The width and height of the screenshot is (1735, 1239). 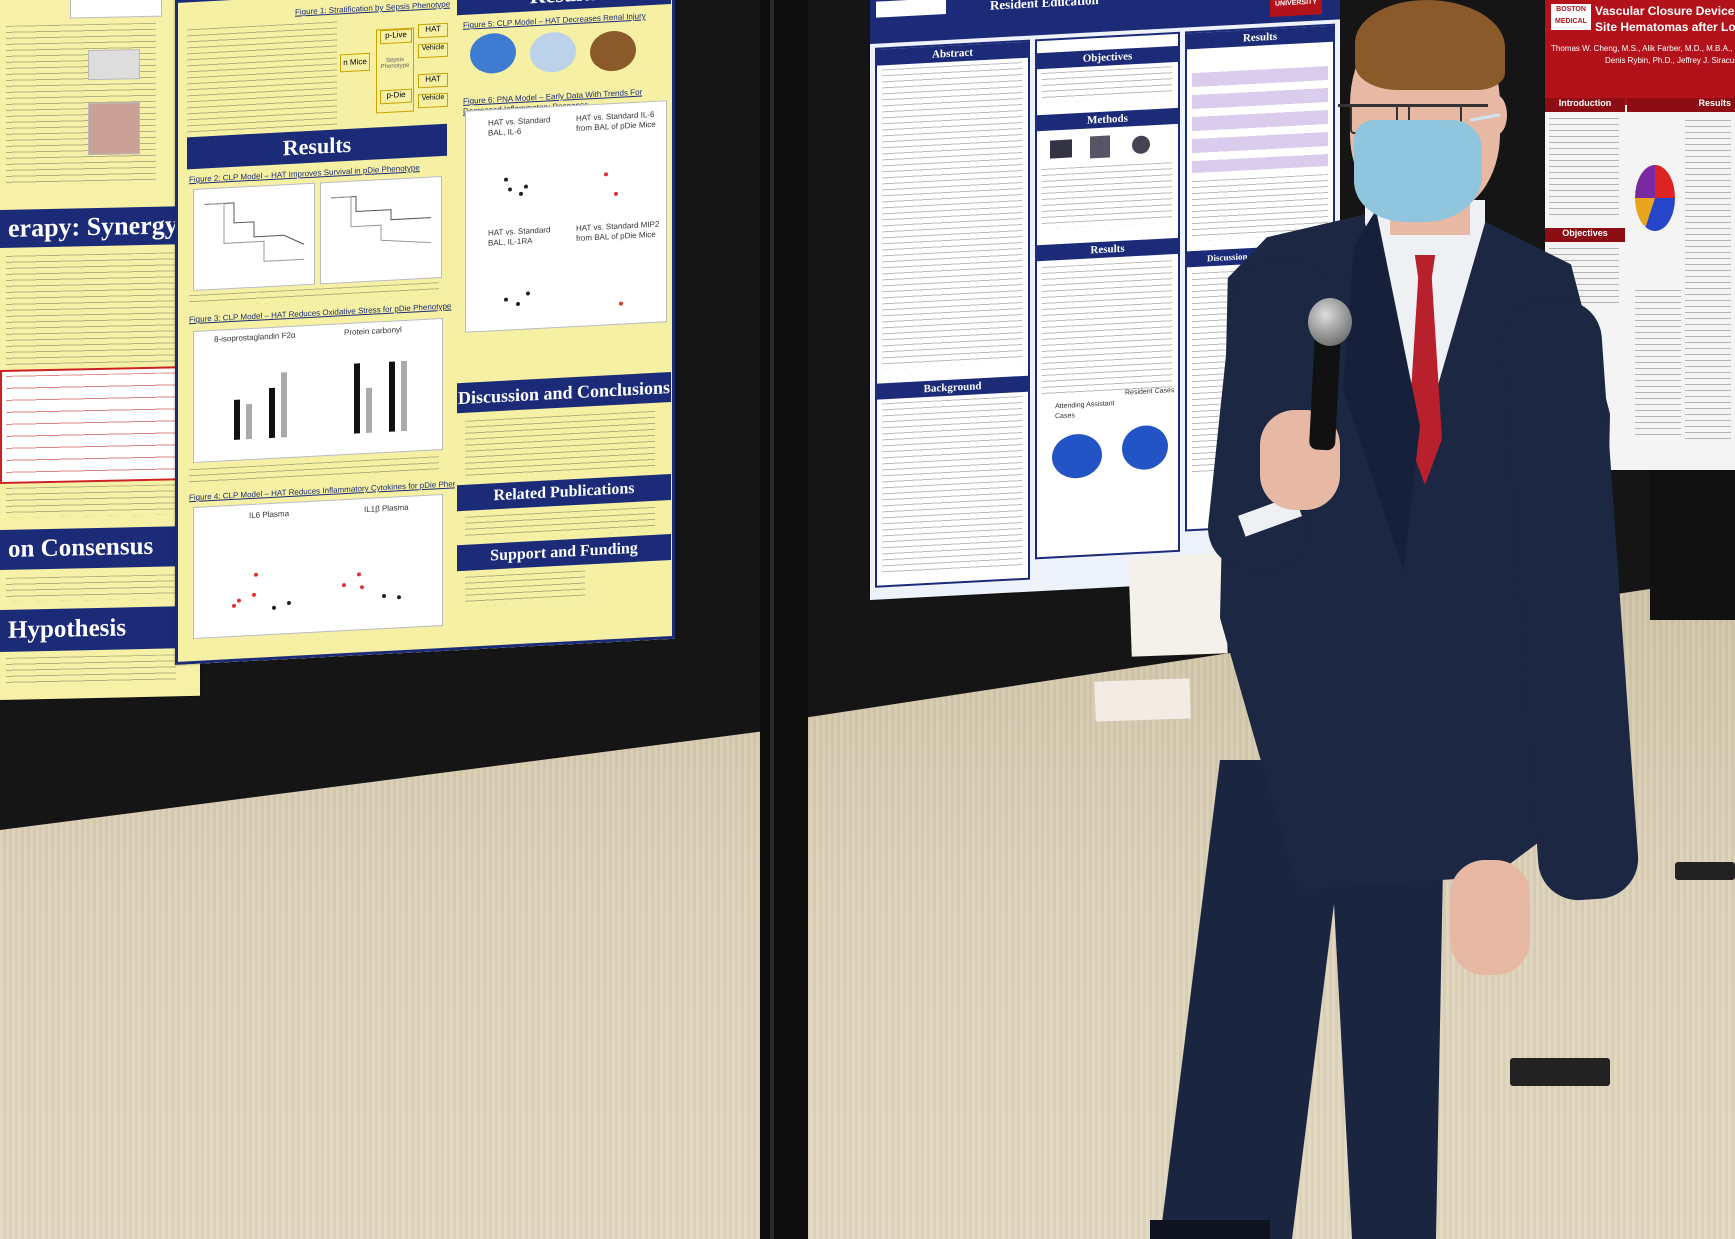 I want to click on pna-scatter, so click(x=563, y=239).